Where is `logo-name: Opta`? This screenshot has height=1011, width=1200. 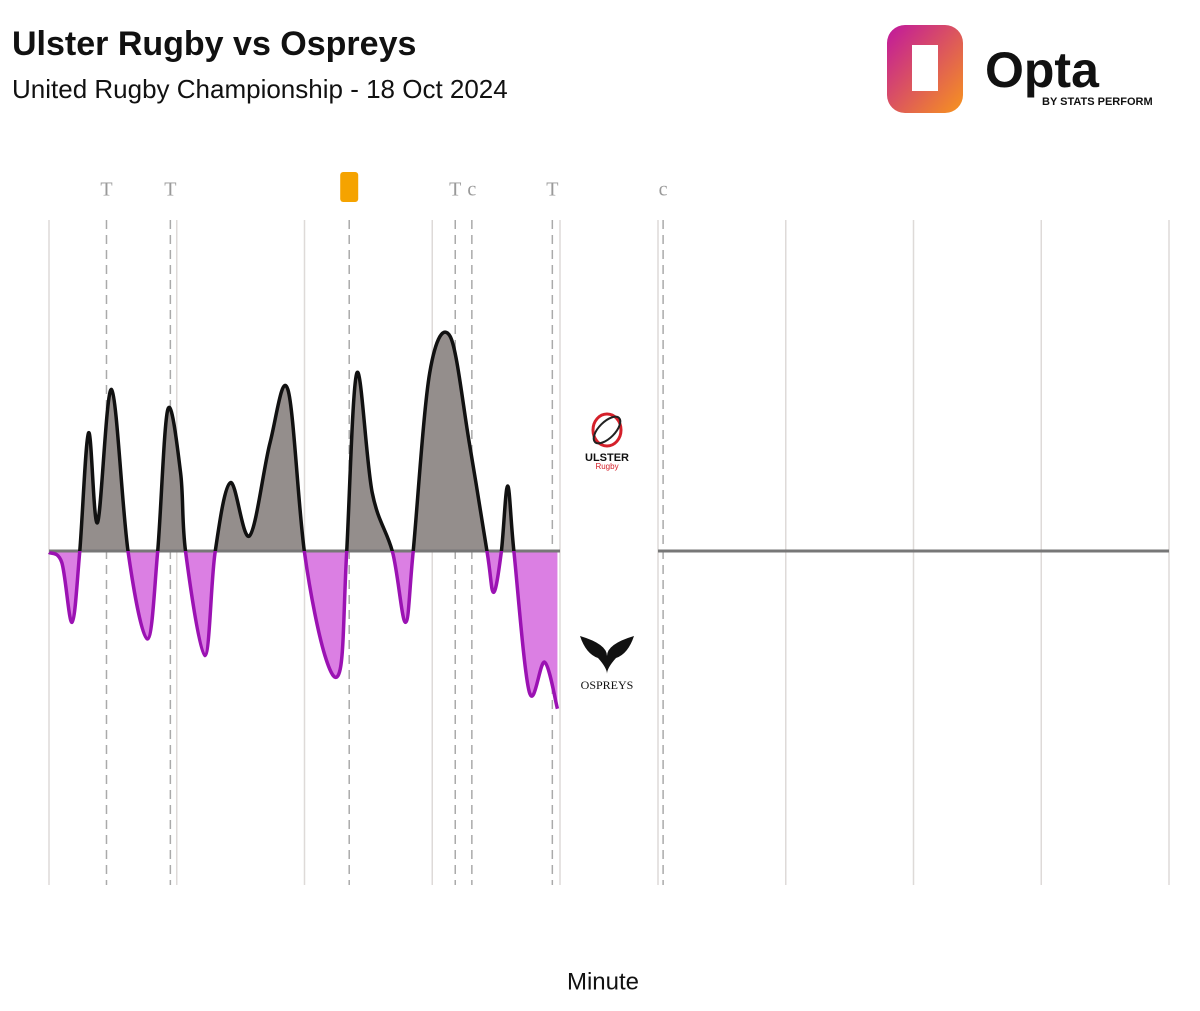
logo-name: Opta is located at coordinates (1042, 70).